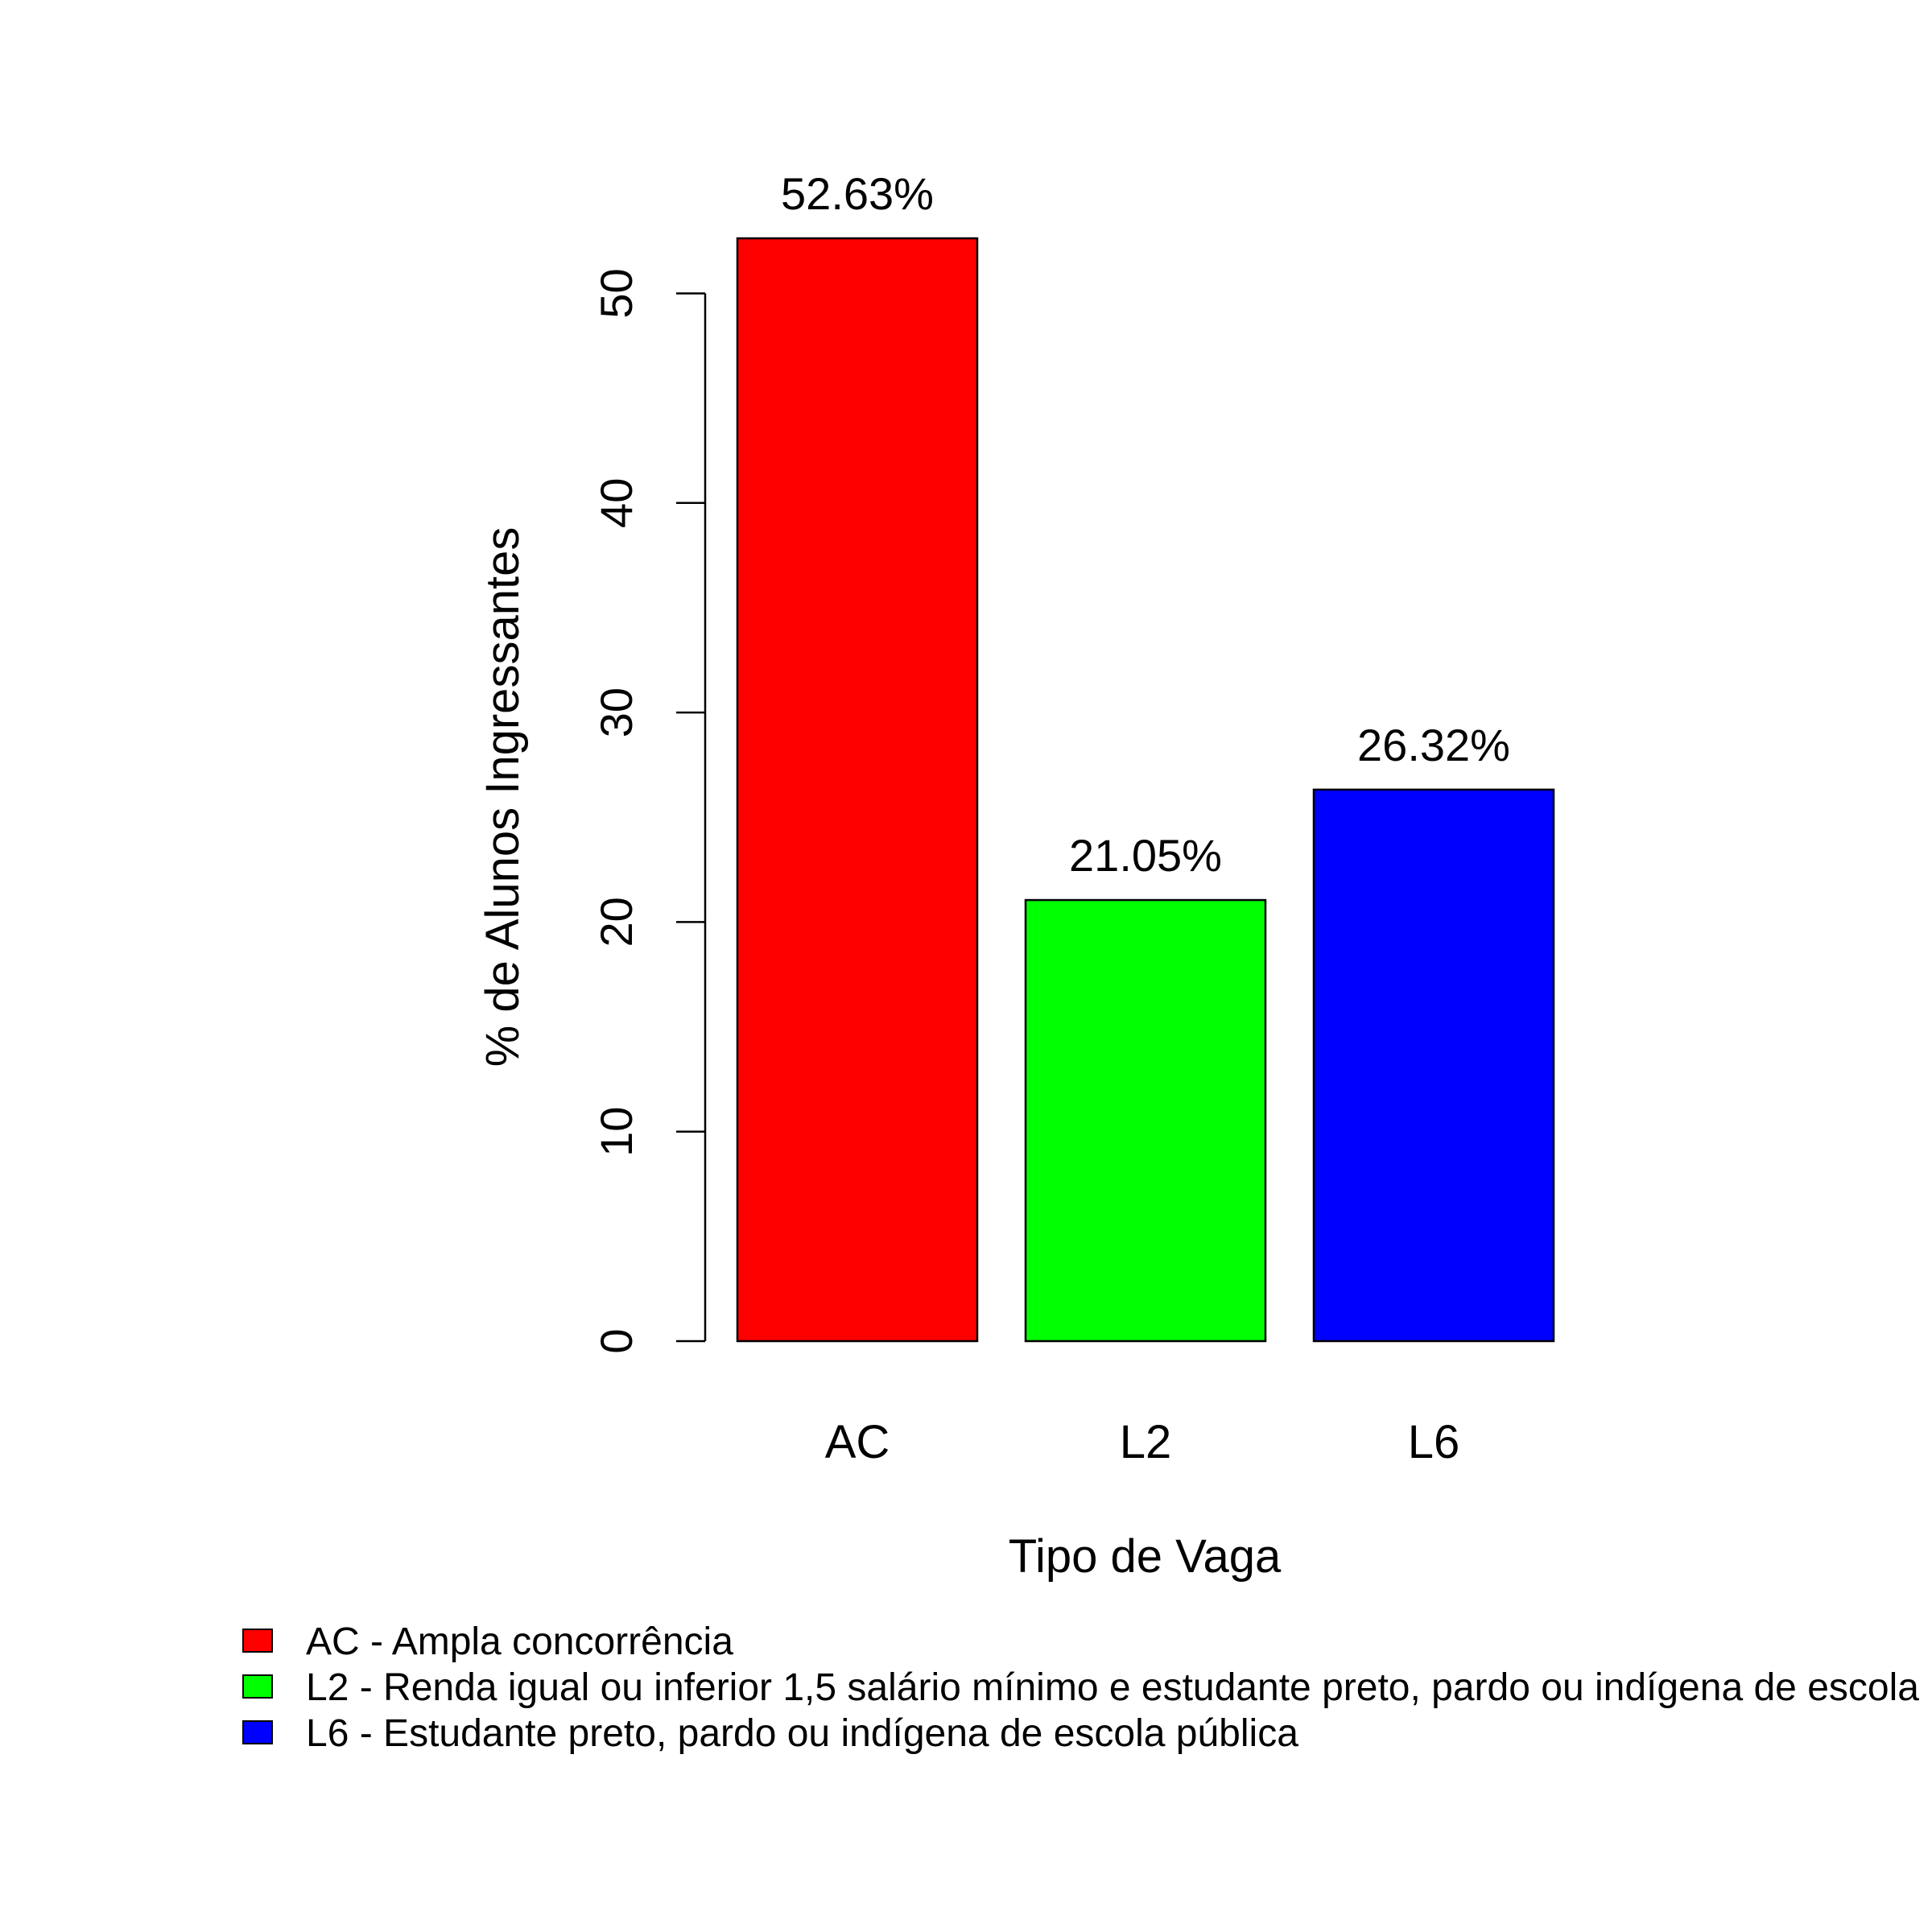 The height and width of the screenshot is (1932, 1932). Describe the element at coordinates (616, 712) in the screenshot. I see `y-tick-label: 30` at that location.